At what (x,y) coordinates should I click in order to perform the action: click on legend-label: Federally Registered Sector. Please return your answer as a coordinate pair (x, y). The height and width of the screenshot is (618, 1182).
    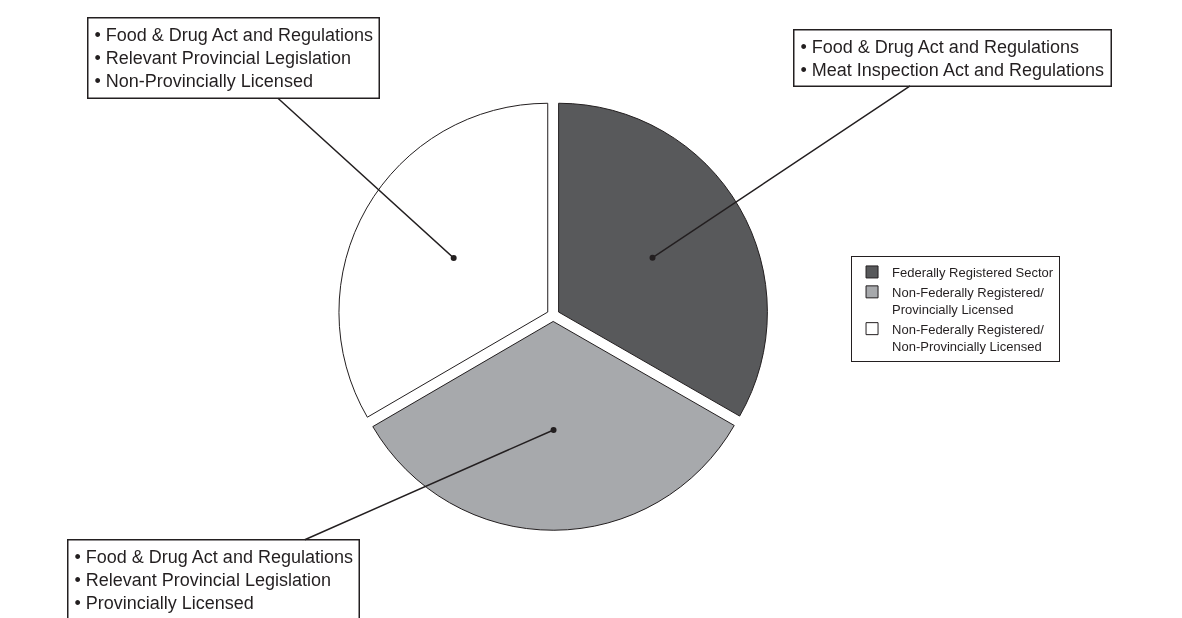
    Looking at the image, I should click on (973, 273).